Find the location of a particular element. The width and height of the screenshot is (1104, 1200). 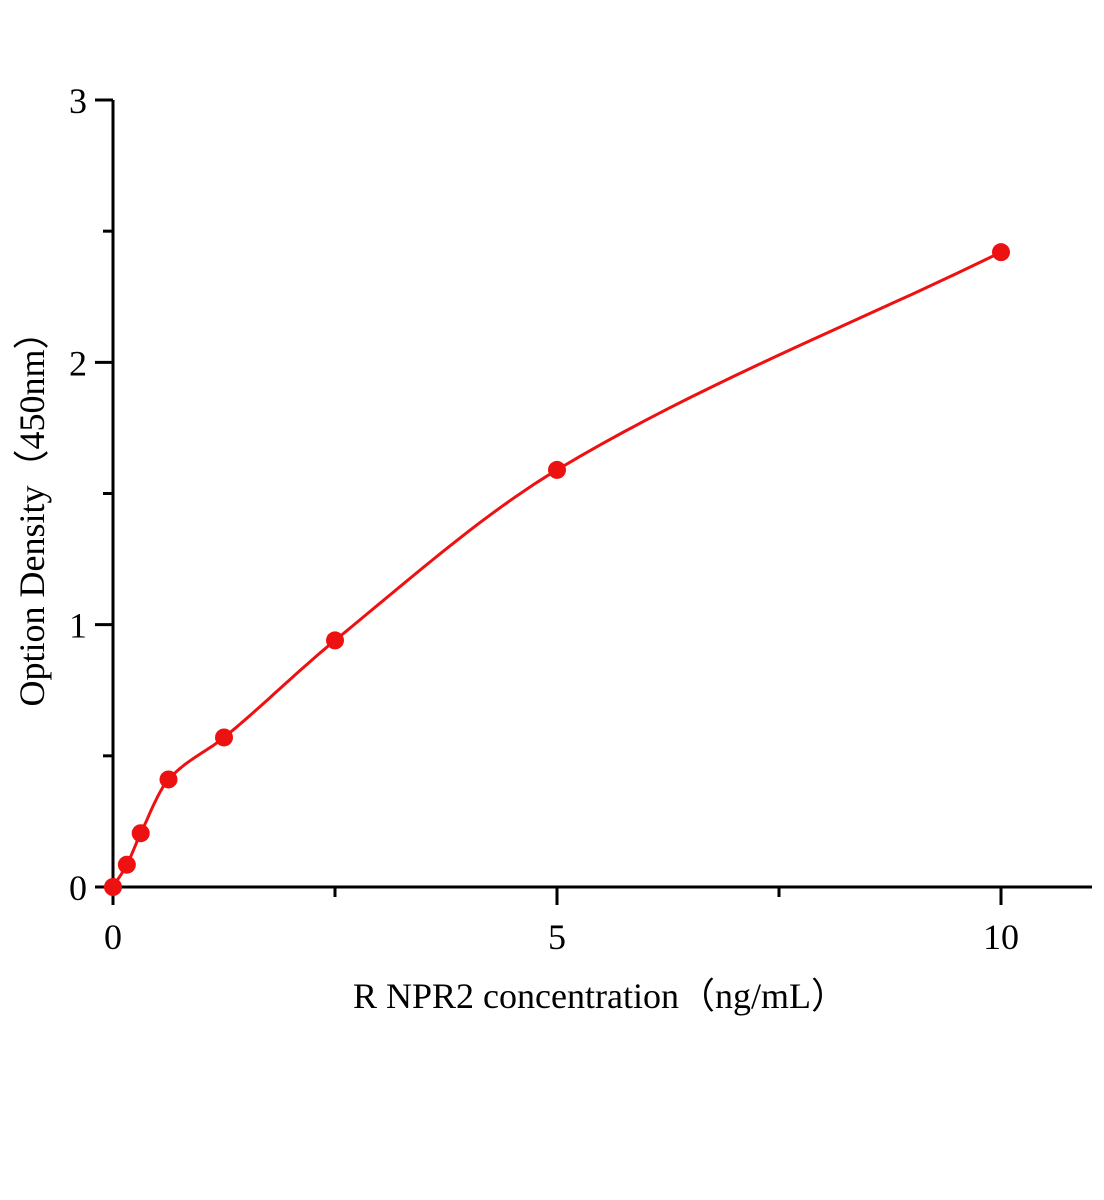

x-axis-label: R NPR2 concentration（ng/mL） is located at coordinates (600, 996).